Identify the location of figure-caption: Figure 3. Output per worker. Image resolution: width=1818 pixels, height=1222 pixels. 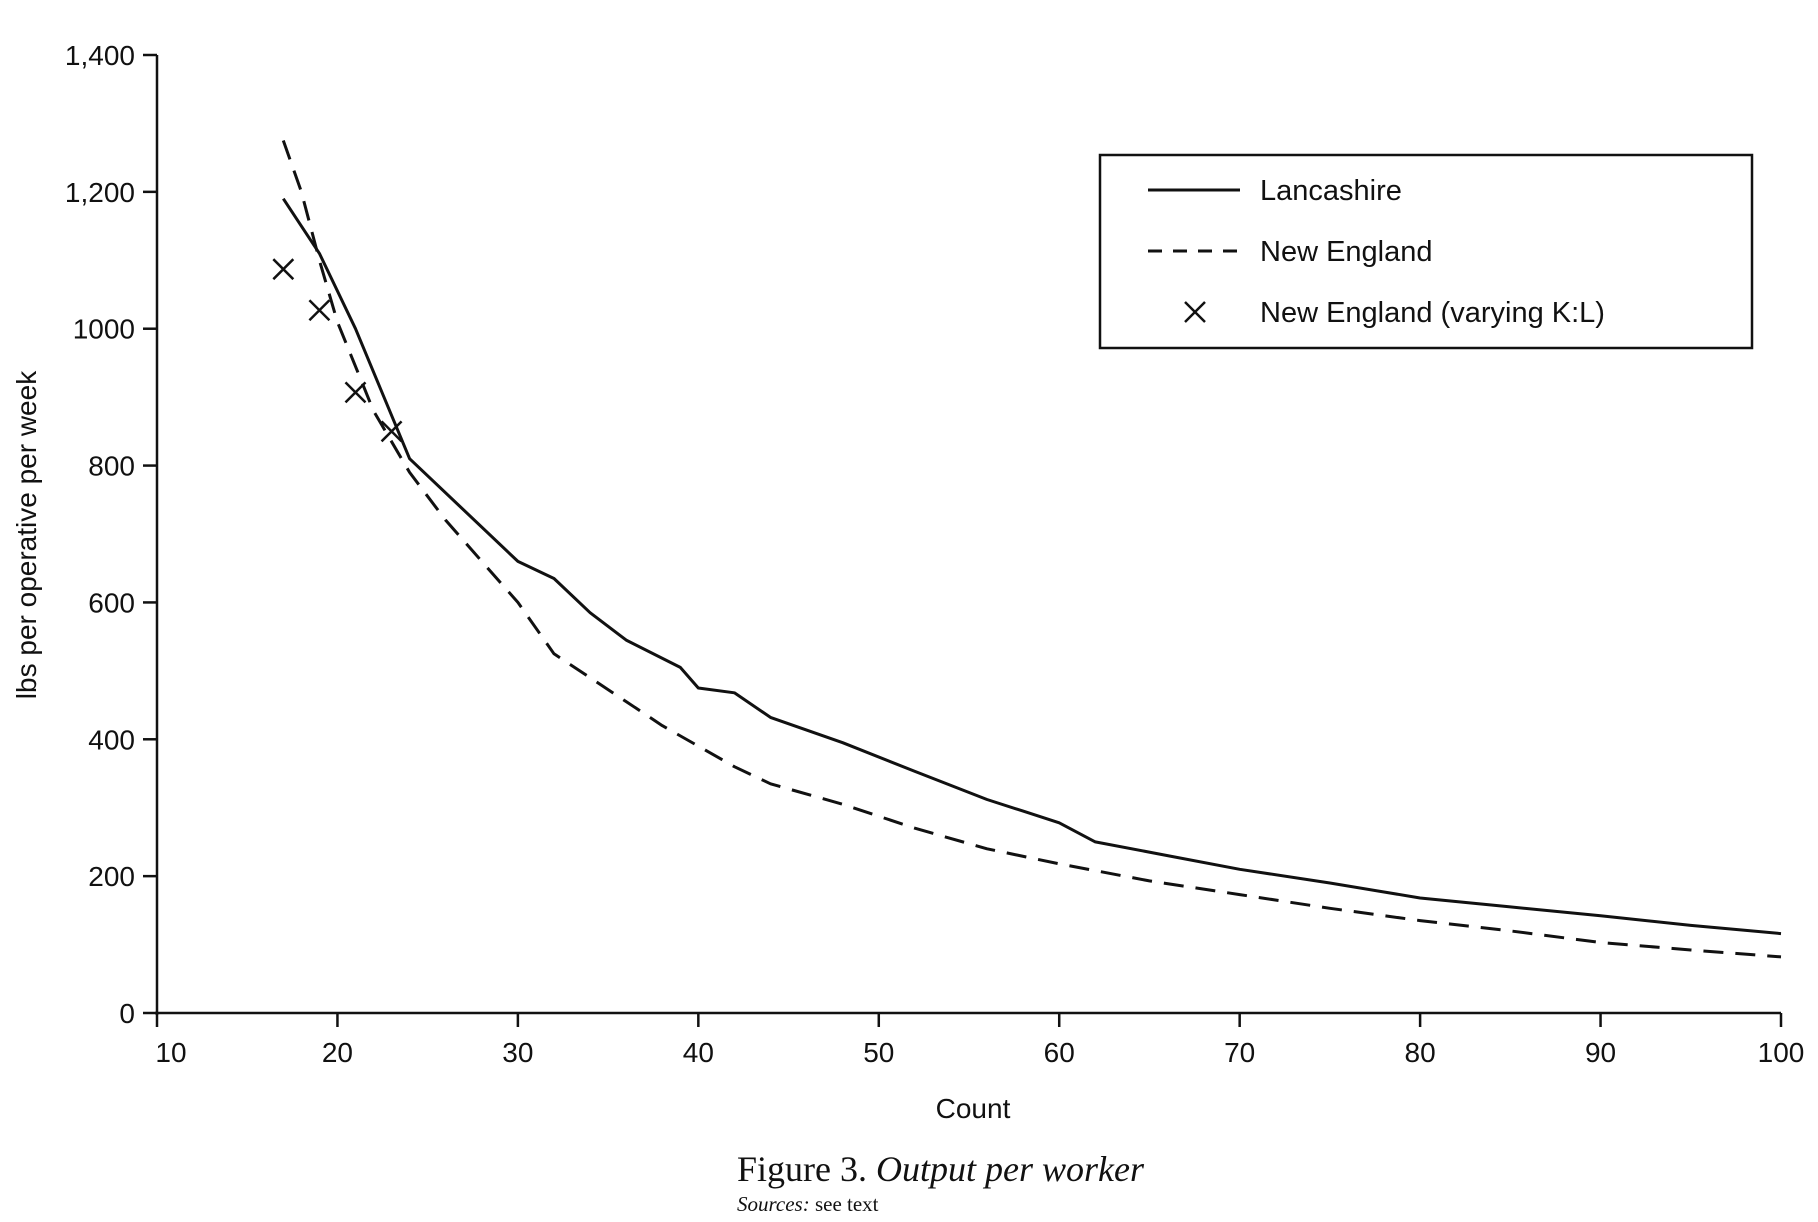
(940, 1169).